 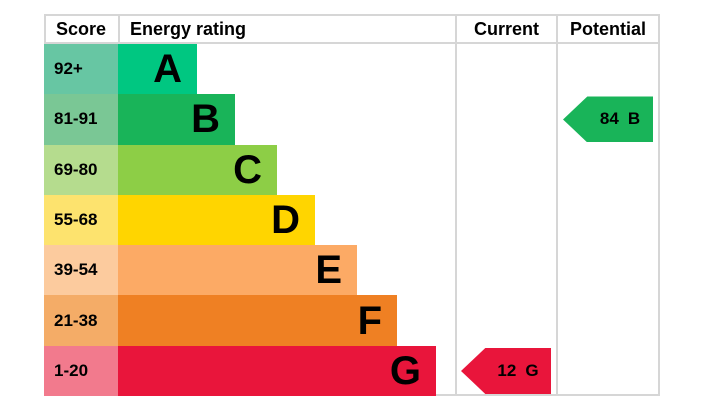 I want to click on score-range-c: 69-80, so click(x=81, y=169).